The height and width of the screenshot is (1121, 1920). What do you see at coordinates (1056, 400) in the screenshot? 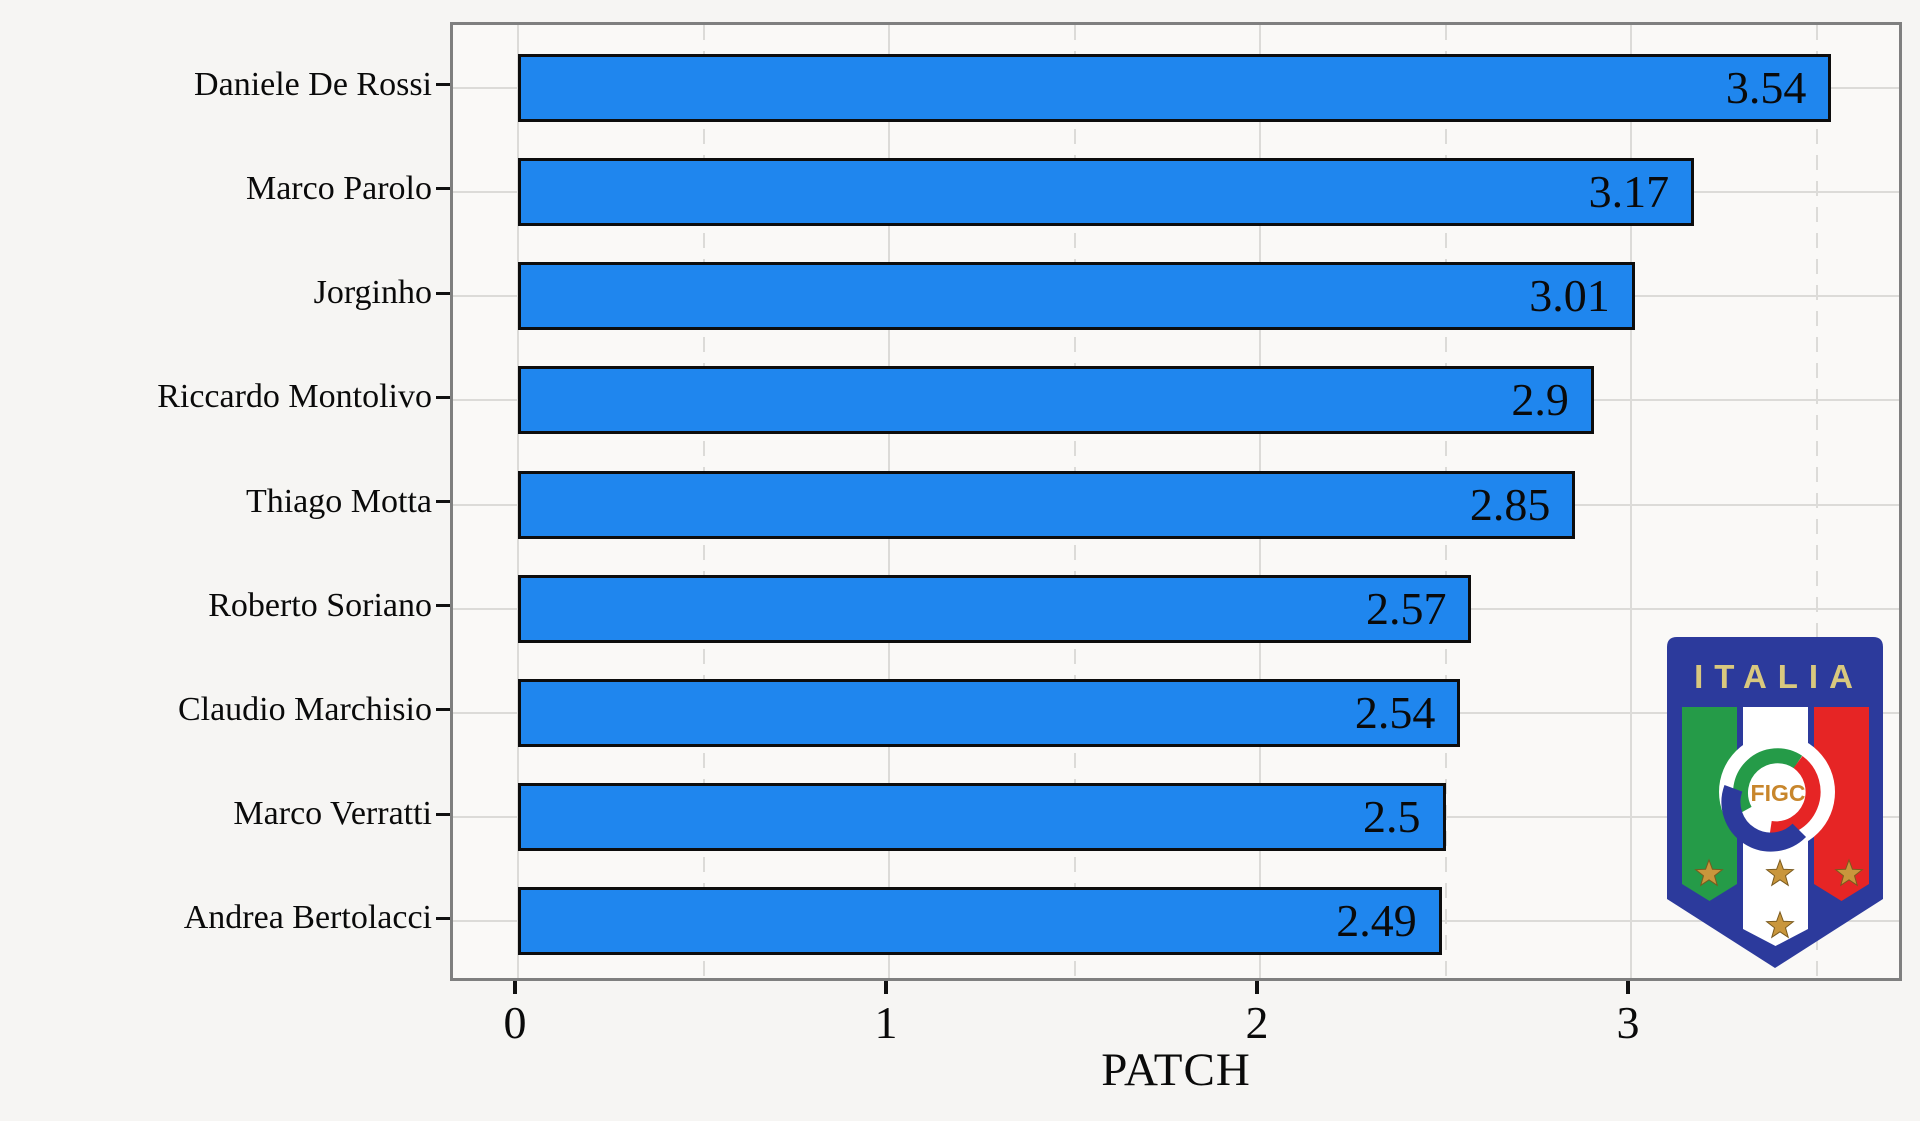
I see `bar: 2.9` at bounding box center [1056, 400].